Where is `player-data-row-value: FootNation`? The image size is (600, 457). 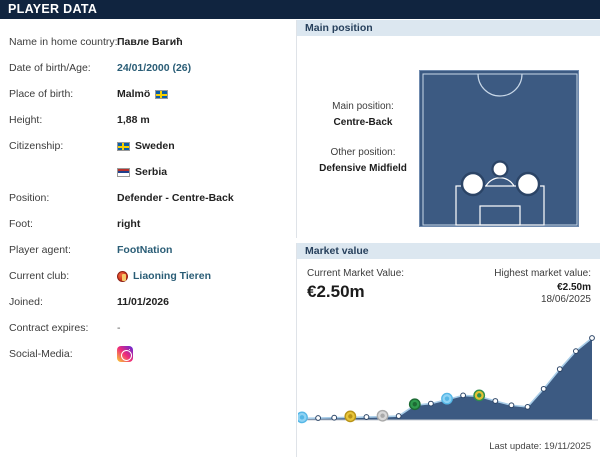
player-data-row-value: FootNation is located at coordinates (144, 250).